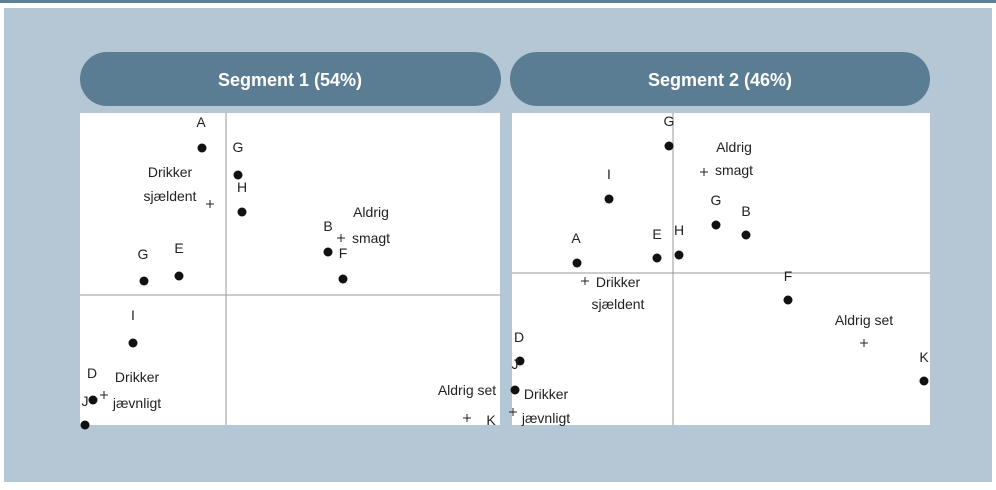 The image size is (996, 490). I want to click on panel-title: Segment 1 (54%), so click(290, 80).